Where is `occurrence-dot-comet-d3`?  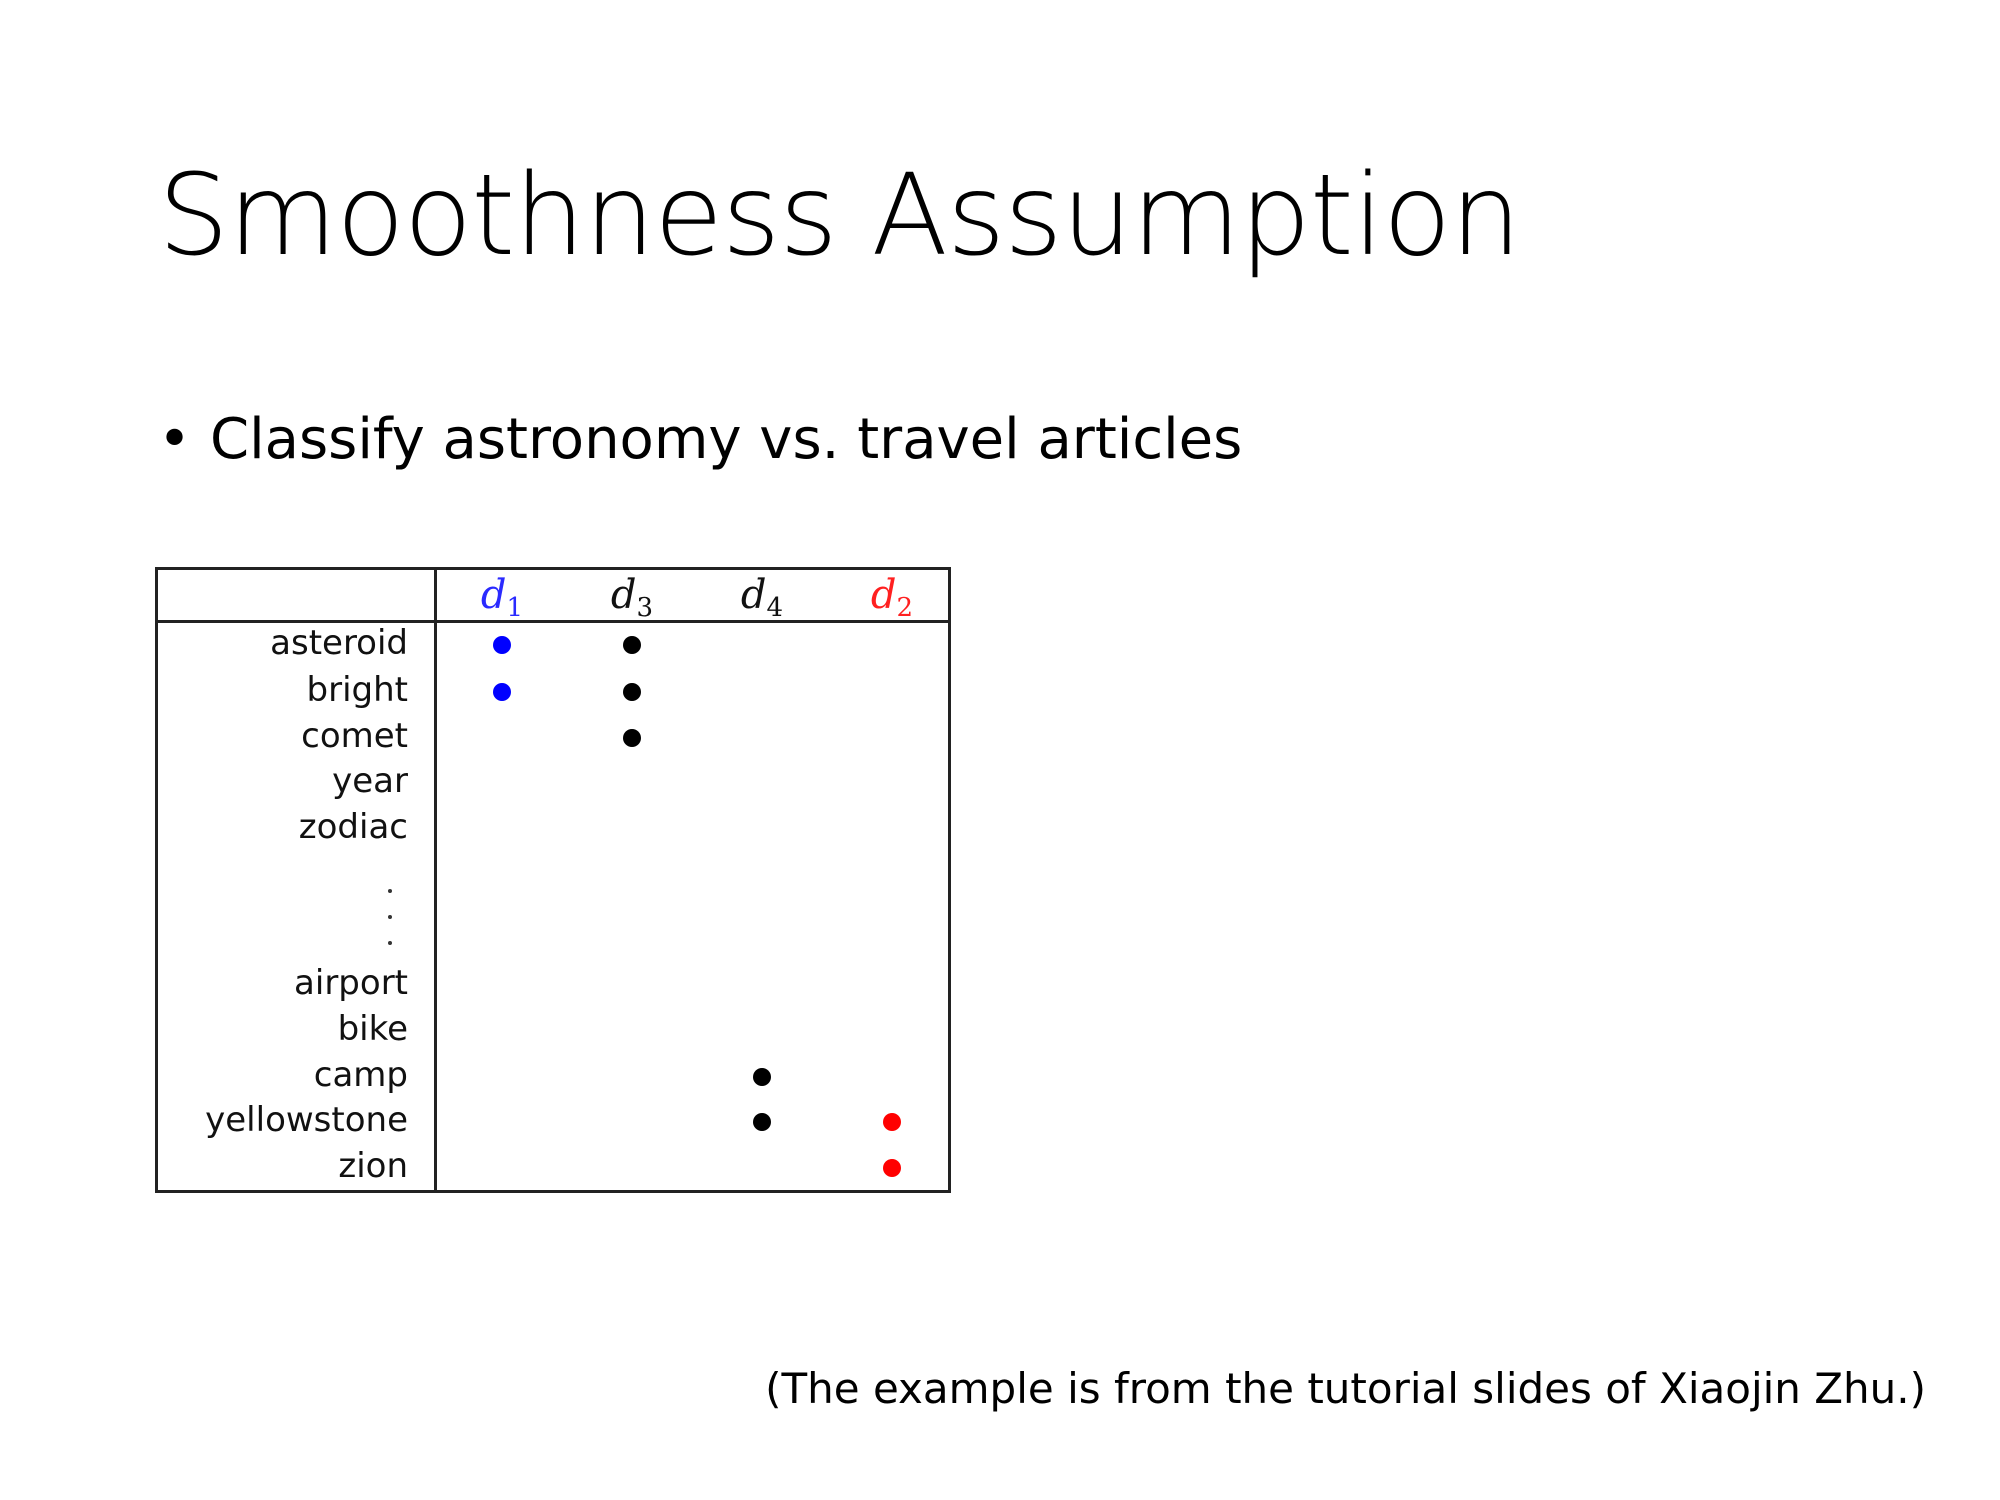
occurrence-dot-comet-d3 is located at coordinates (632, 738).